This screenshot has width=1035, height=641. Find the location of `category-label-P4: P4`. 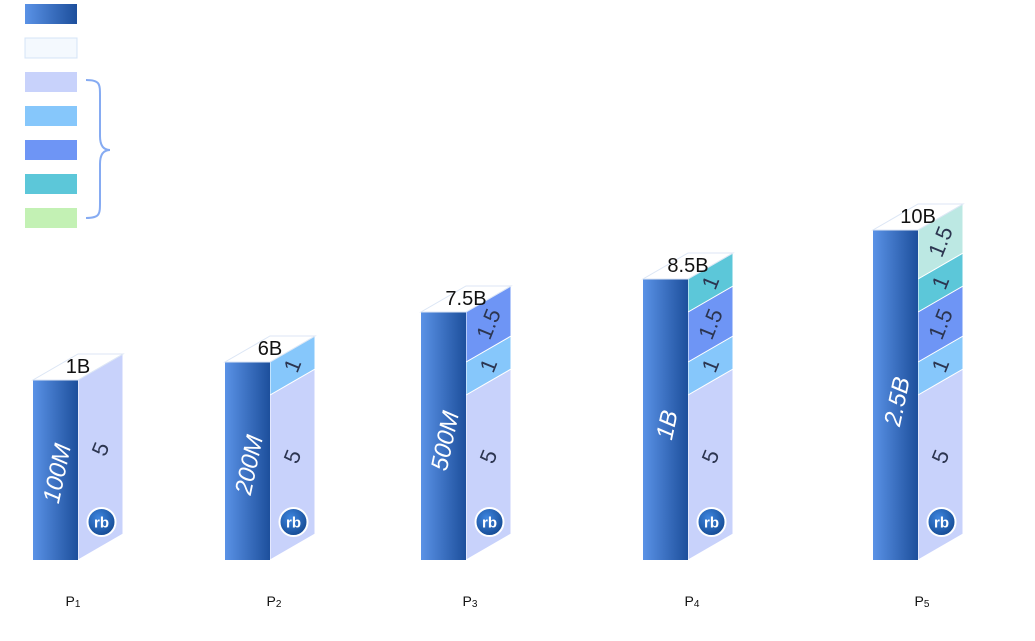

category-label-P4: P4 is located at coordinates (692, 601).